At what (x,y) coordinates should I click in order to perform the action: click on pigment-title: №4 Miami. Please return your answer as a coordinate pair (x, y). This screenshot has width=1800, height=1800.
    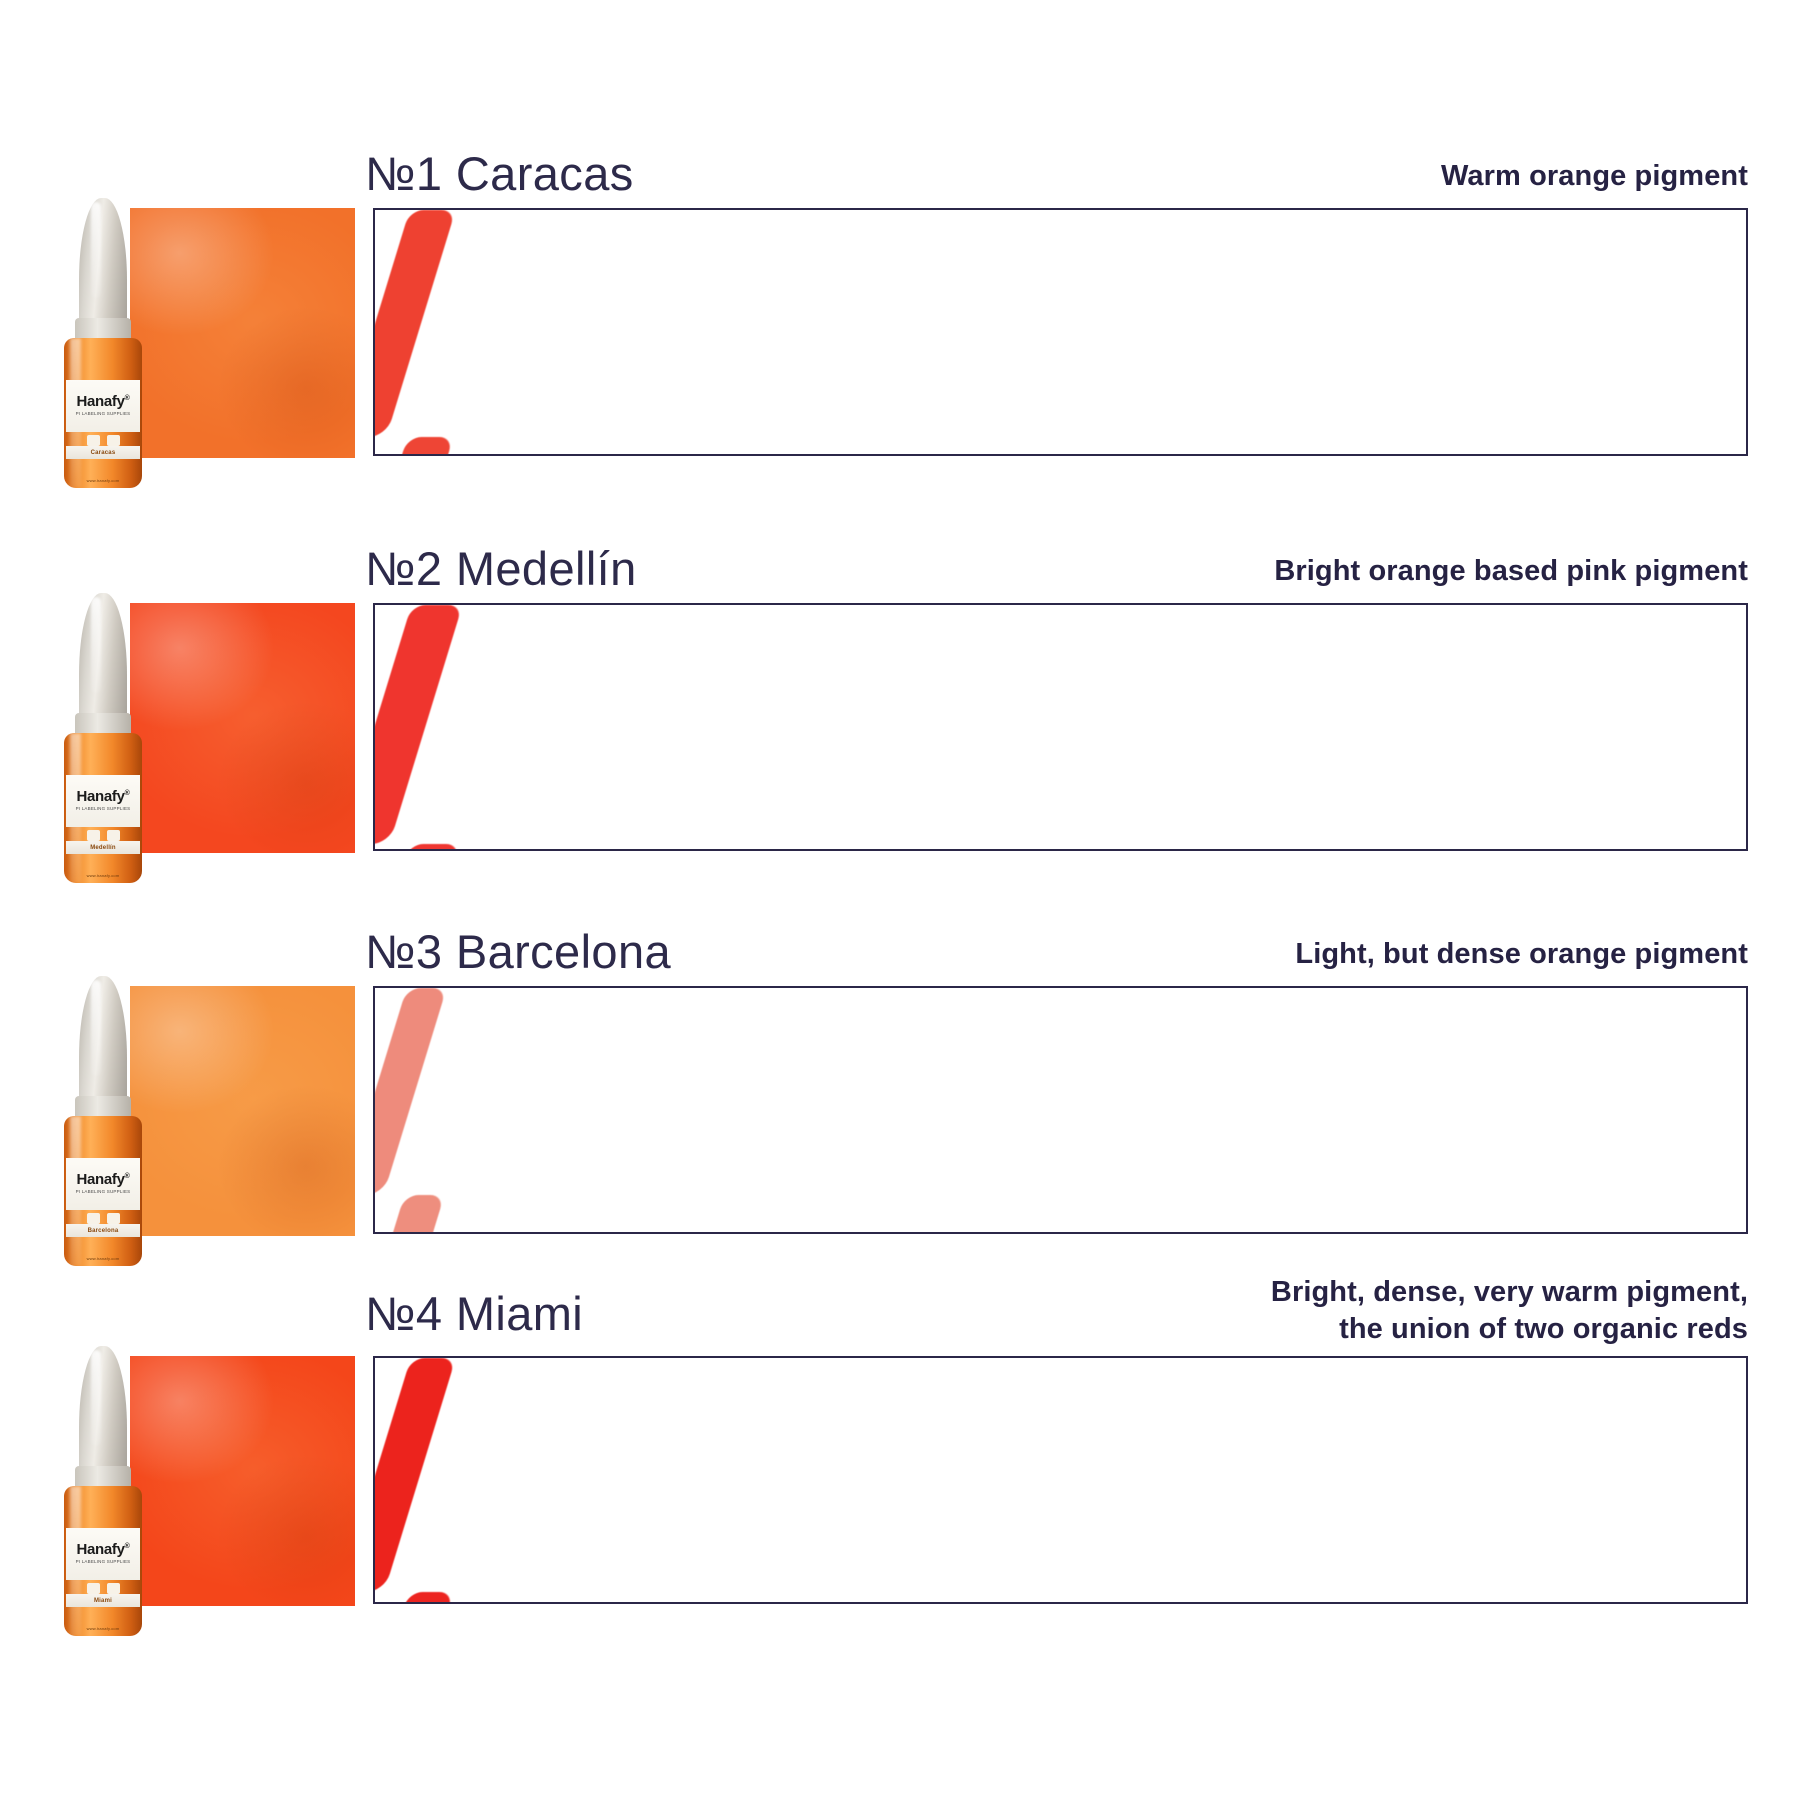
    Looking at the image, I should click on (474, 1313).